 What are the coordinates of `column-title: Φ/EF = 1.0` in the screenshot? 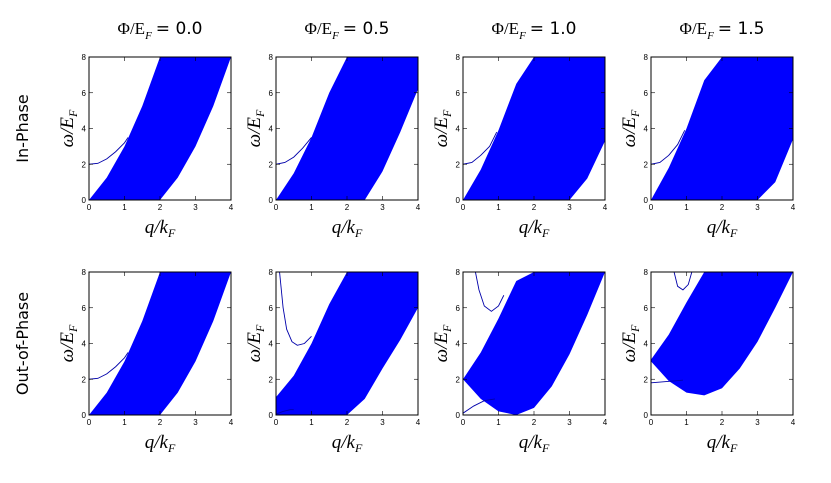 It's located at (534, 30).